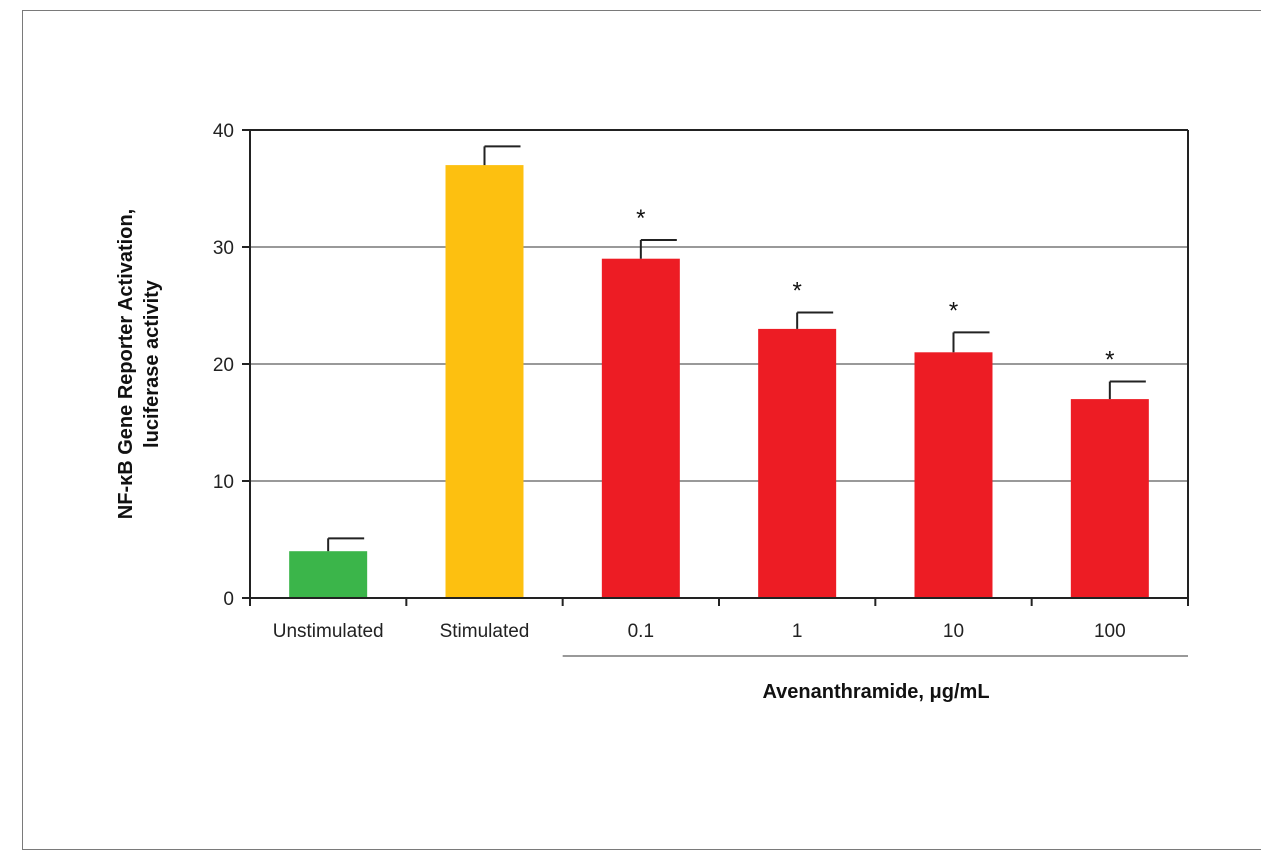  I want to click on y-tick-label: 40, so click(223, 131).